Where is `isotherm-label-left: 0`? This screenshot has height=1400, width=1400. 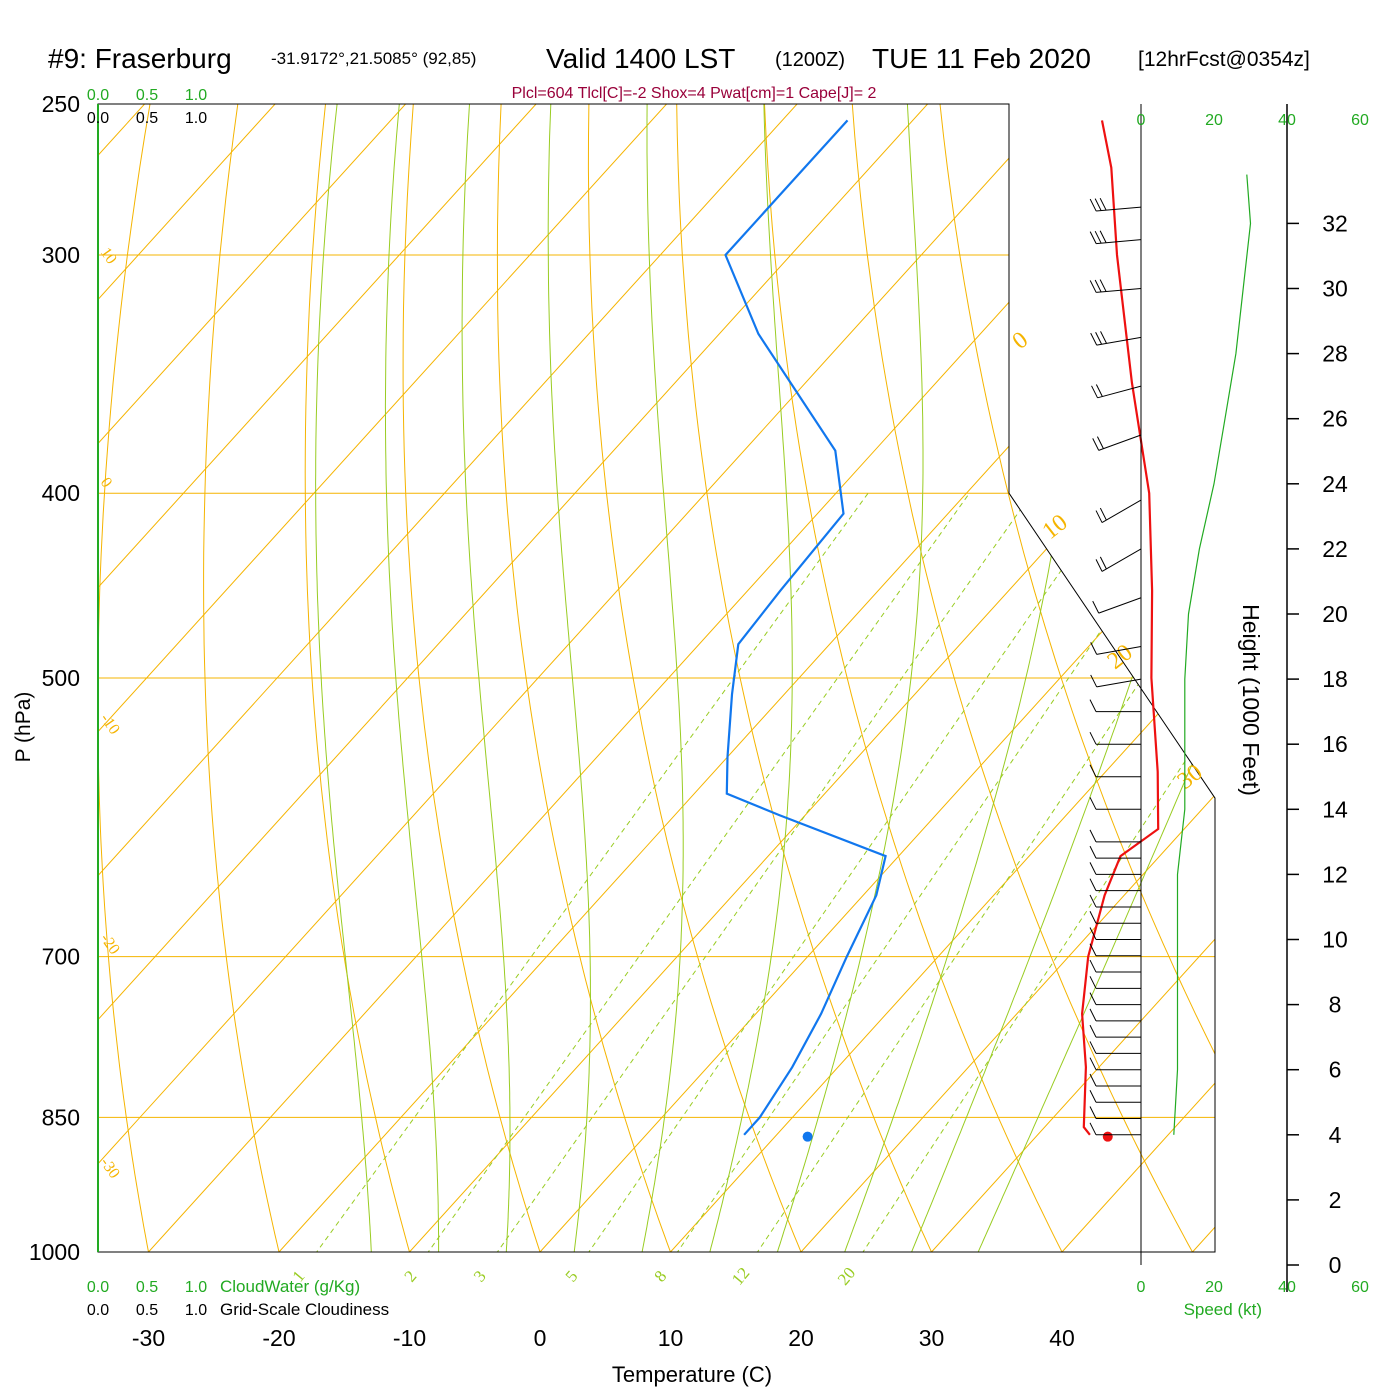
isotherm-label-left: 0 is located at coordinates (106, 483).